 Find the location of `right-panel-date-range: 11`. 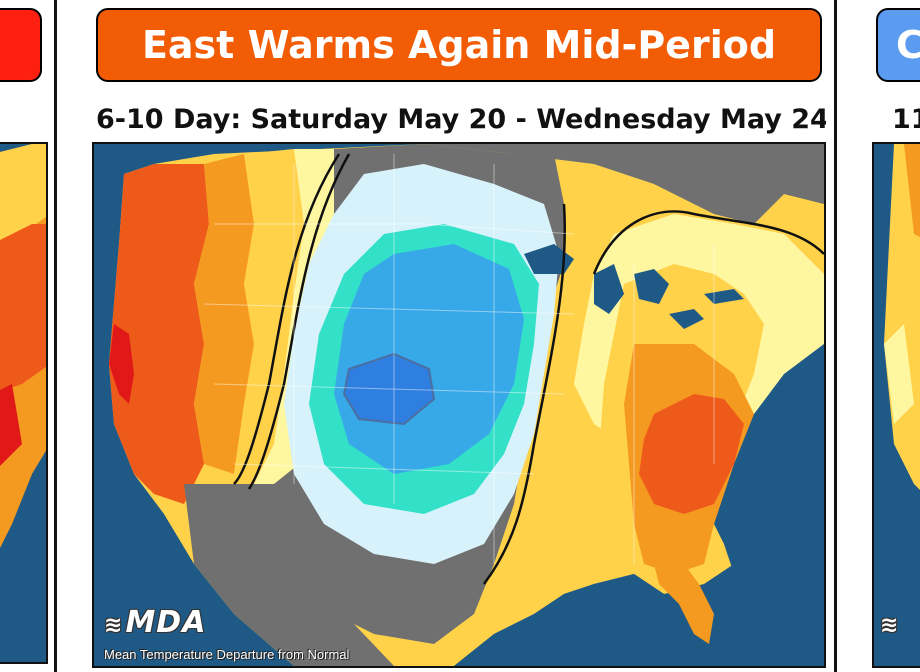

right-panel-date-range: 11 is located at coordinates (906, 119).